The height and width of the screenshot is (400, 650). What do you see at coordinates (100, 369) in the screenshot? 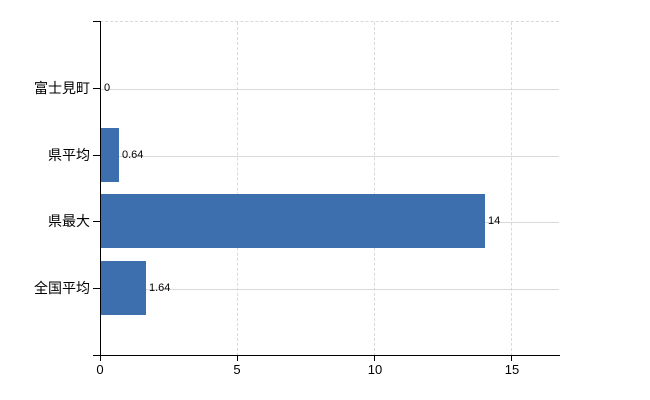
I see `x-tick-label: 0` at bounding box center [100, 369].